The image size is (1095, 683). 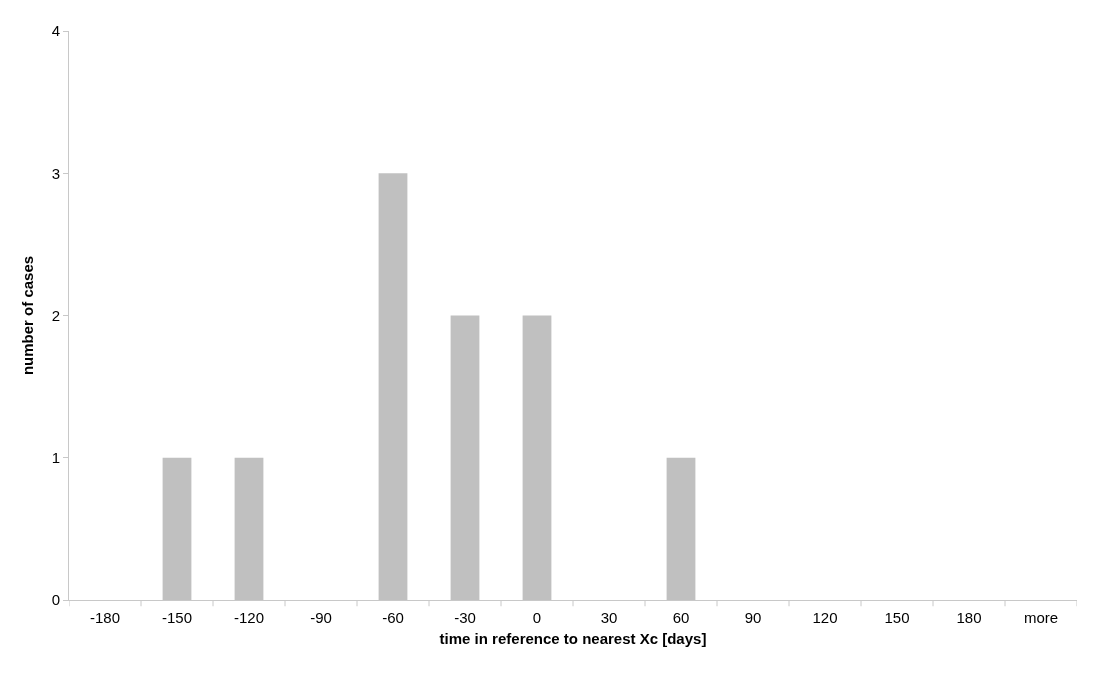 What do you see at coordinates (573, 638) in the screenshot?
I see `x-axis-title: time in reference to nearest Xc [days]` at bounding box center [573, 638].